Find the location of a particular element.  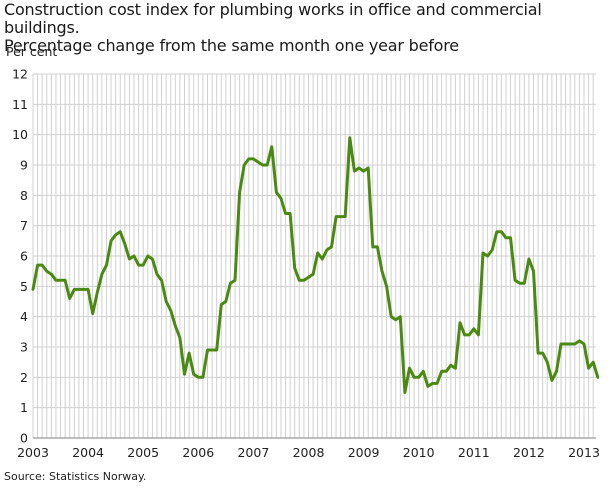

x-tick-label: 2011 is located at coordinates (474, 452).